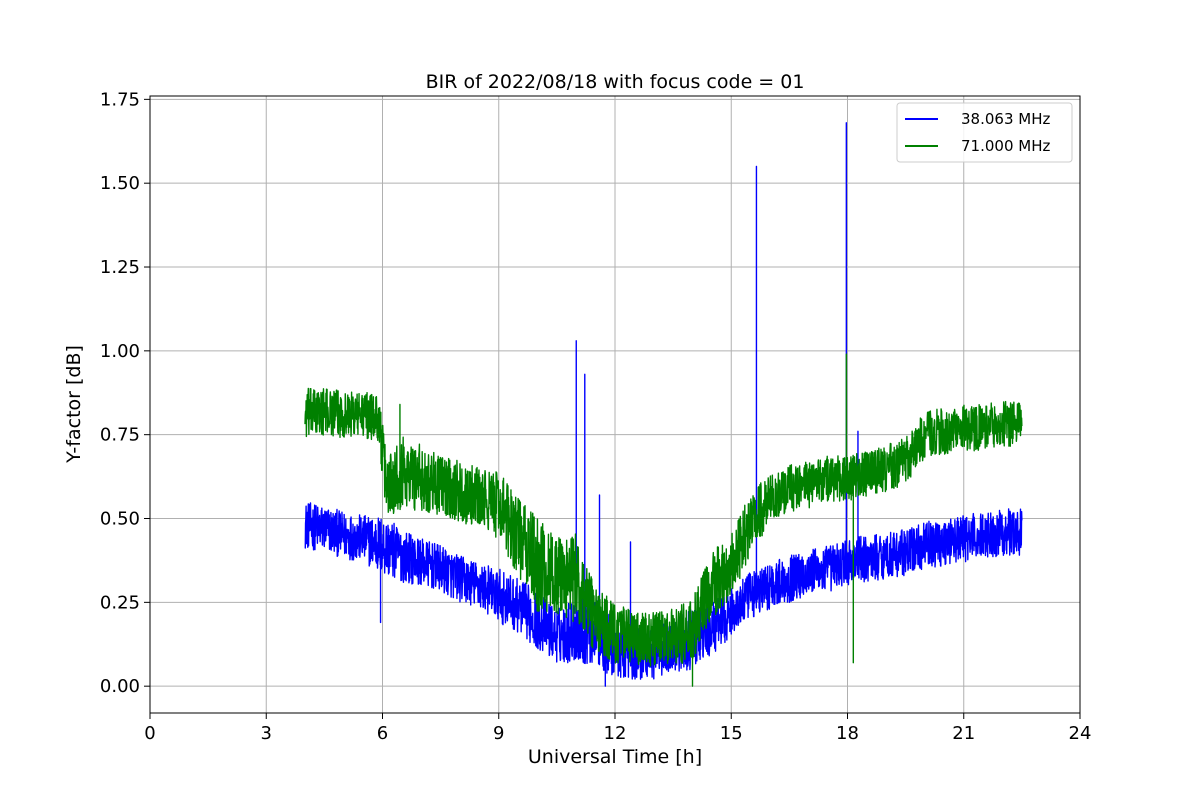 The width and height of the screenshot is (1200, 800). I want to click on y-tick-label: 0.50, so click(120, 519).